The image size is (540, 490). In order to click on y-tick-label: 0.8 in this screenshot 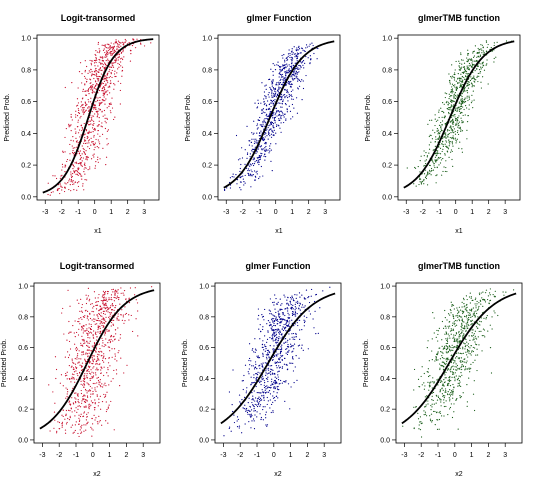, I will do `click(204, 317)`.